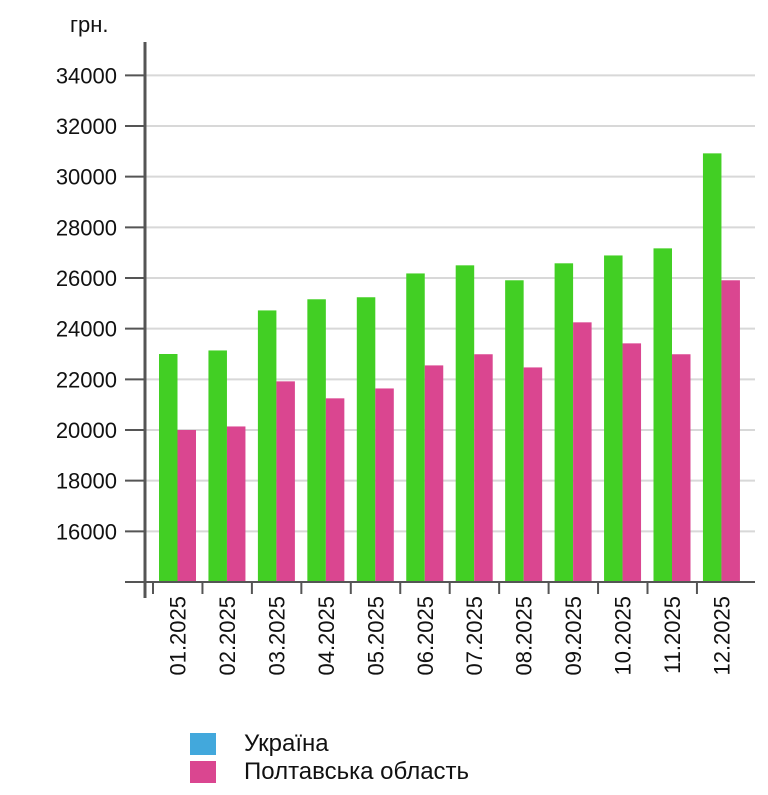 This screenshot has height=795, width=768. I want to click on y-tick-label: 26000, so click(86, 278).